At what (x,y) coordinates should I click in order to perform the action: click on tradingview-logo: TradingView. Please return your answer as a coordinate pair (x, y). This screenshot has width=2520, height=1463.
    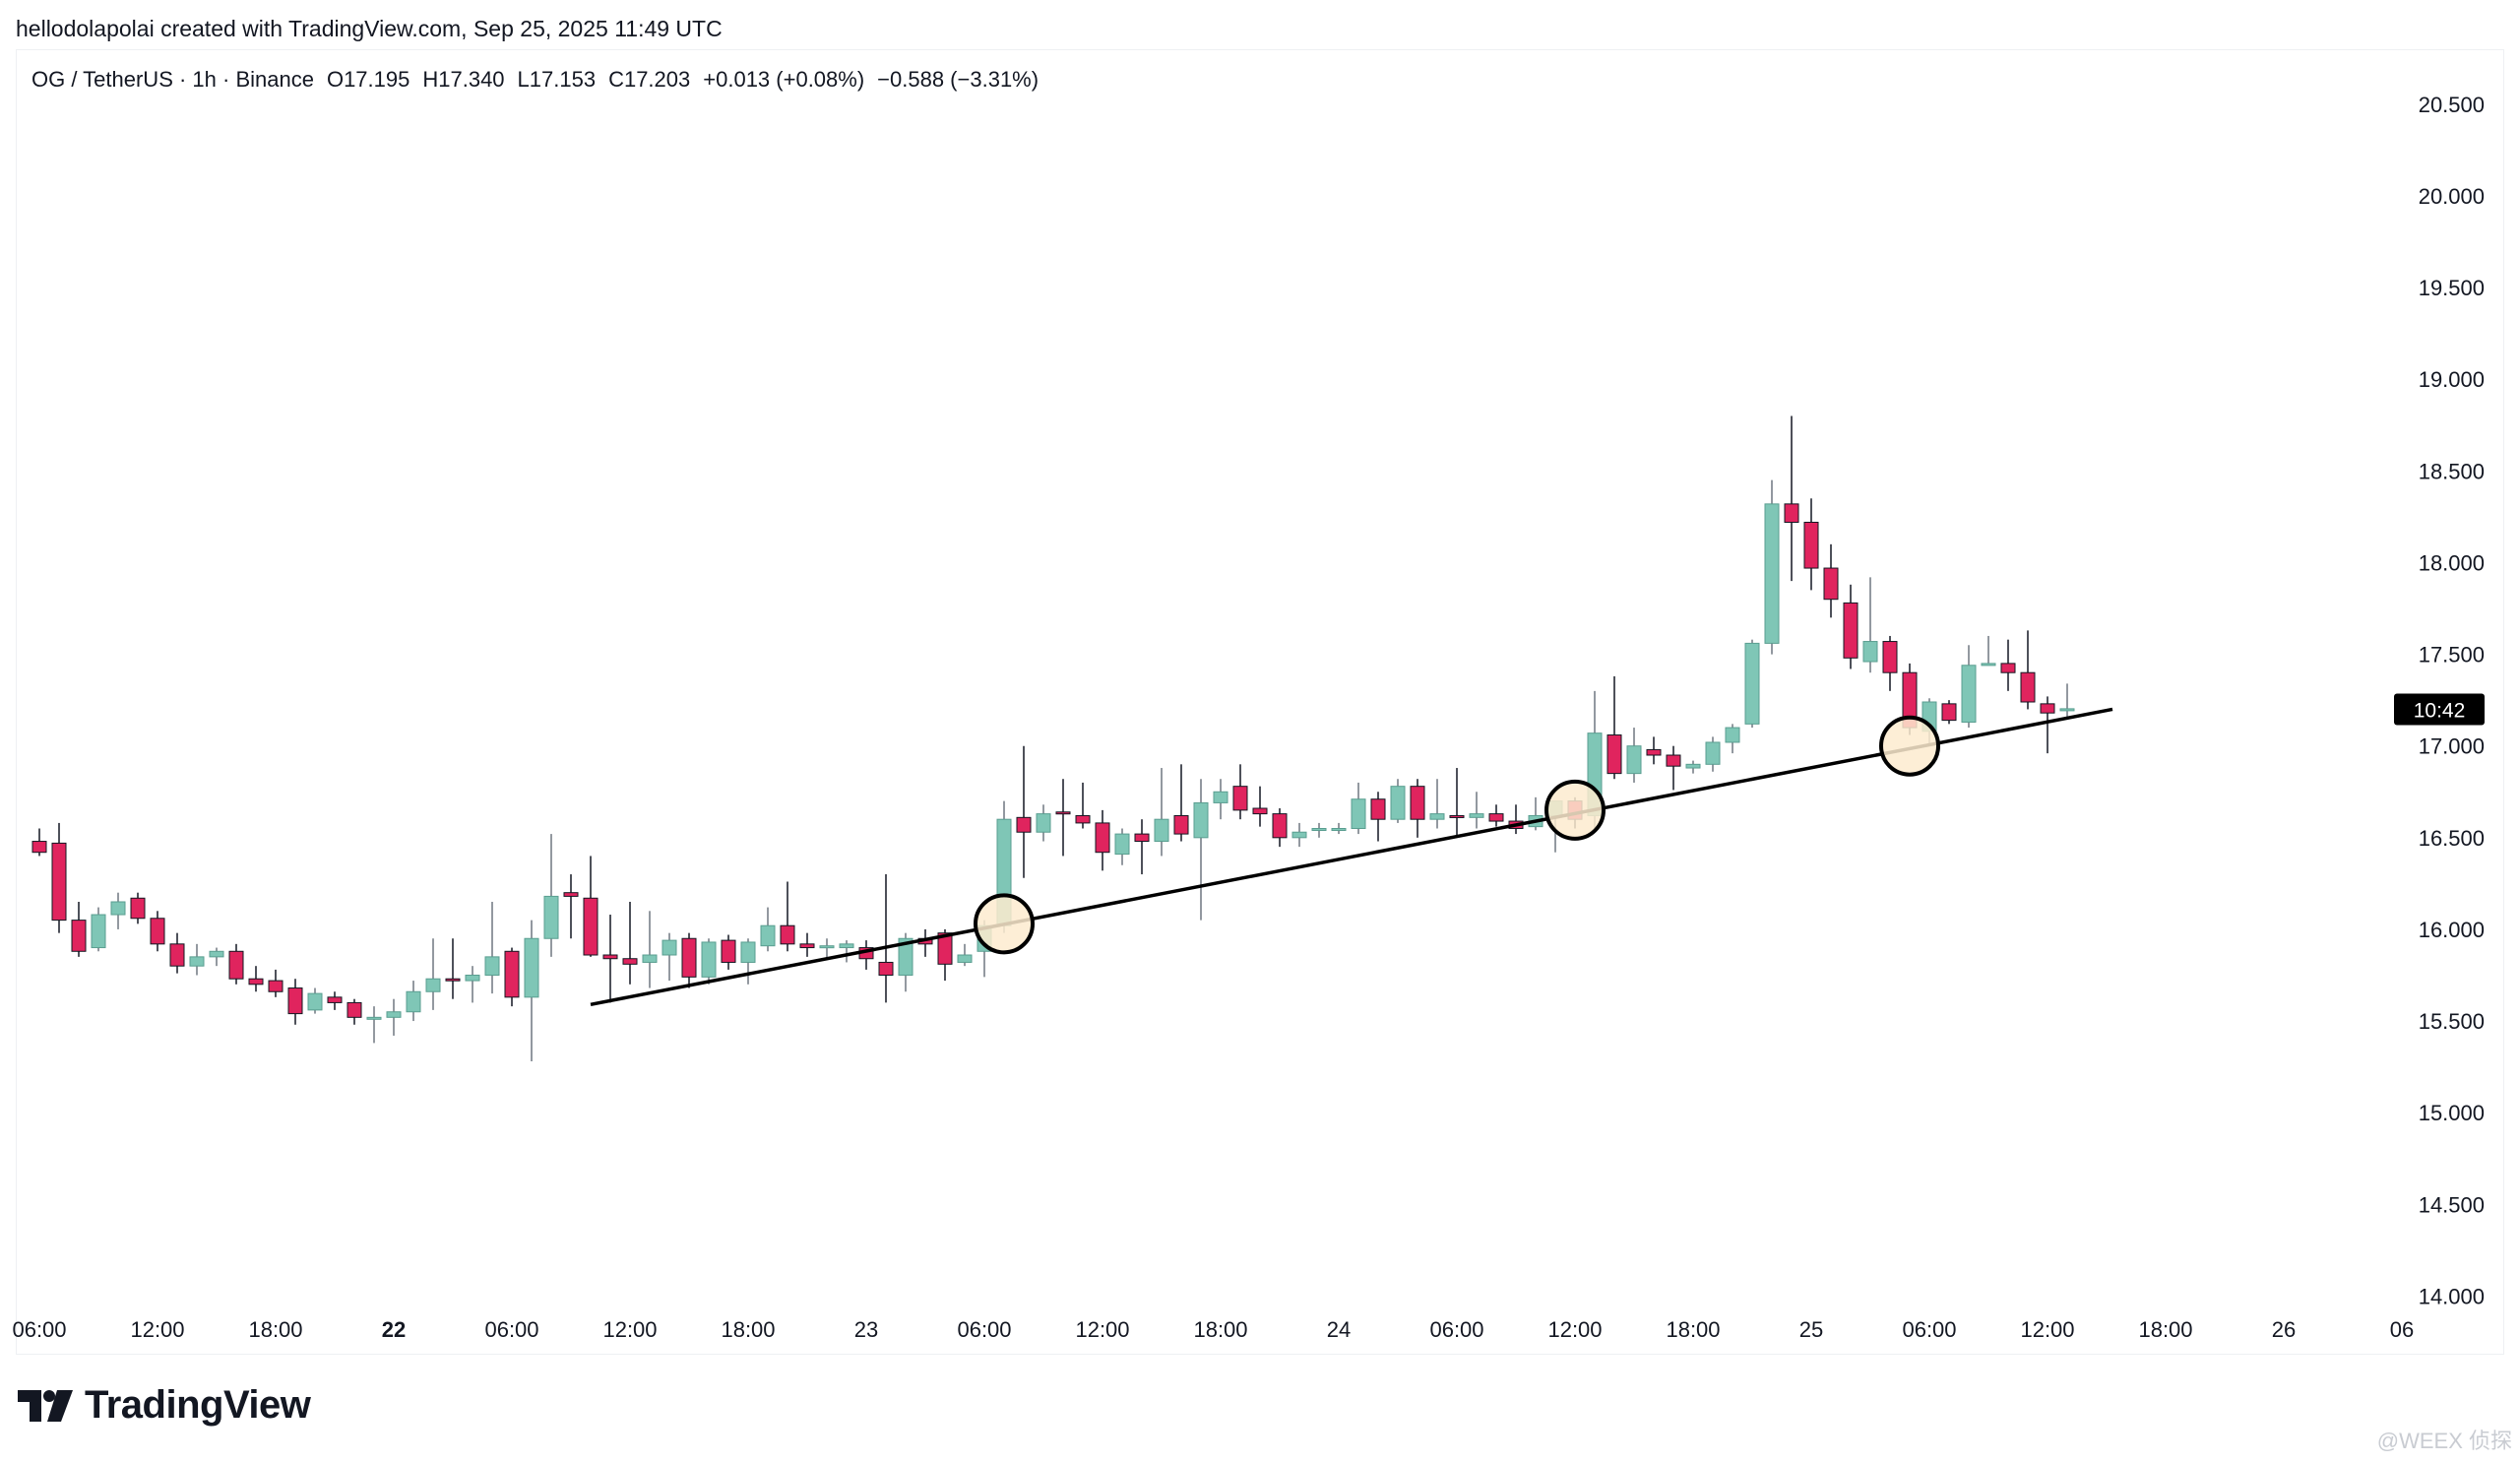
    Looking at the image, I should click on (164, 1405).